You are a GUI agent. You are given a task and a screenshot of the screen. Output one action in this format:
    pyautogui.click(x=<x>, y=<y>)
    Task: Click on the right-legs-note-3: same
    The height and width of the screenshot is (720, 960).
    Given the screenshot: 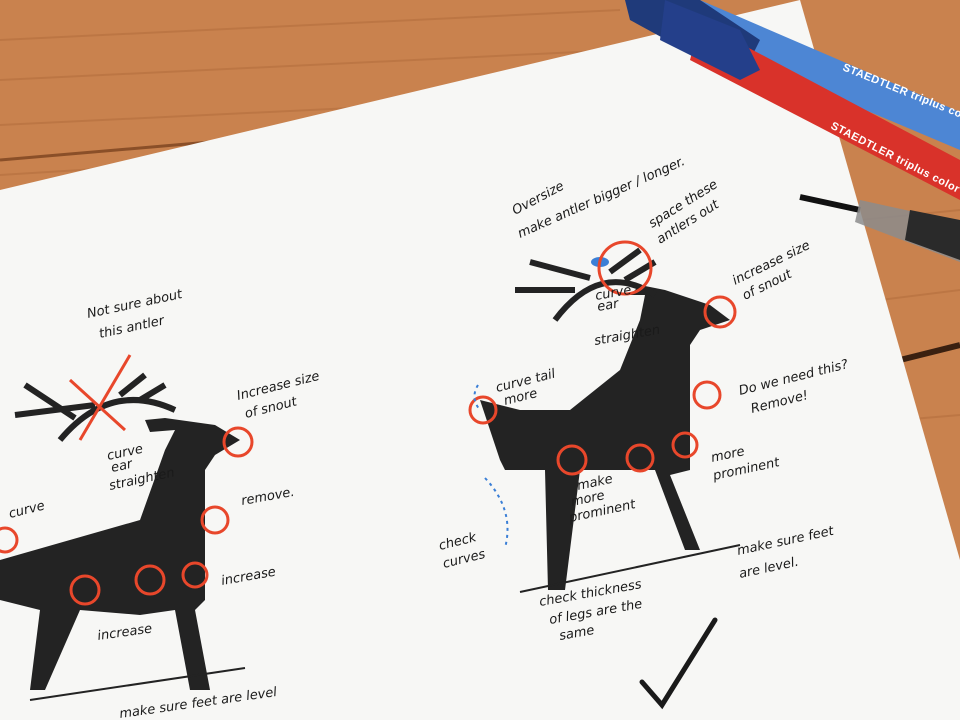 What is the action you would take?
    pyautogui.click(x=576, y=633)
    